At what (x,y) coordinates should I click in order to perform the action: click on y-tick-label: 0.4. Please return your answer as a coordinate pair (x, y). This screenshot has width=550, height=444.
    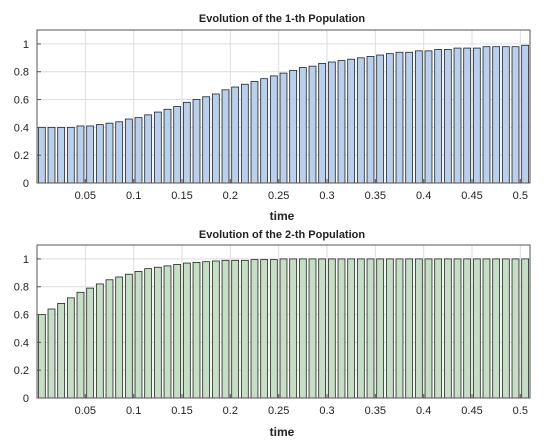
    Looking at the image, I should click on (21, 128).